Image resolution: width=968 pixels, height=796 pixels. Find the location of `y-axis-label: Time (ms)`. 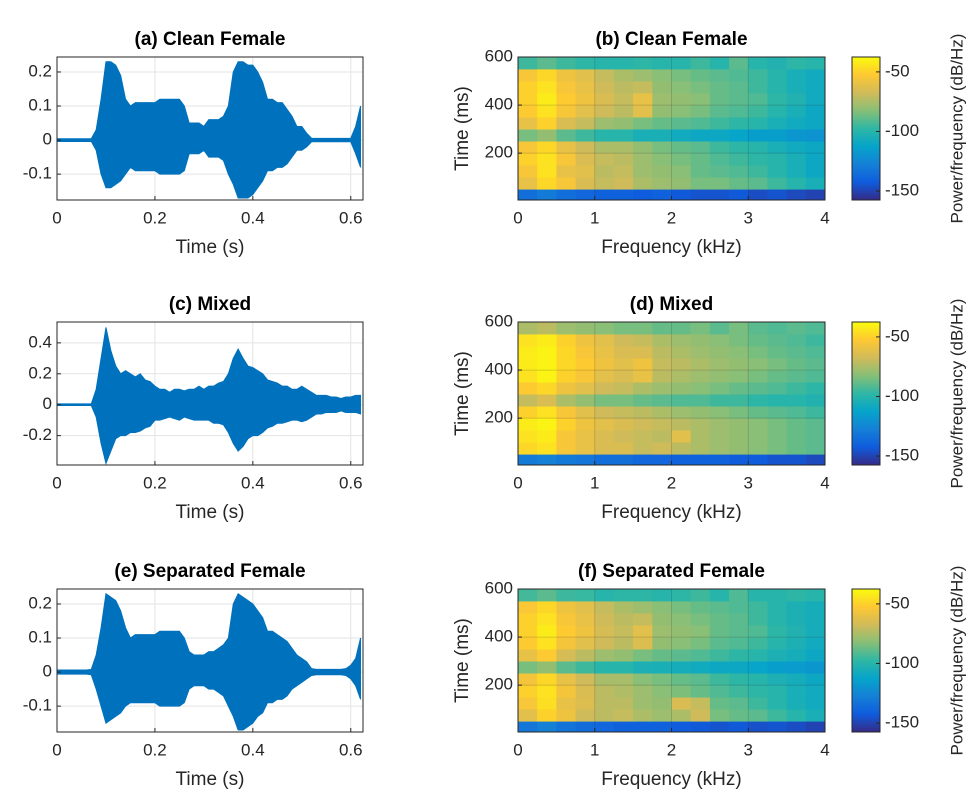

y-axis-label: Time (ms) is located at coordinates (462, 393).